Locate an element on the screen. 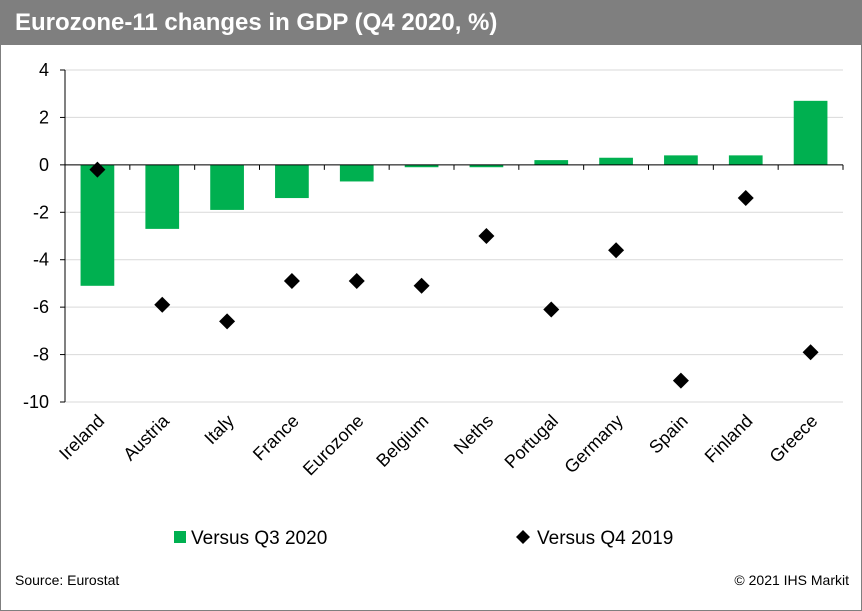  y-tick-label: -4 is located at coordinates (41, 260).